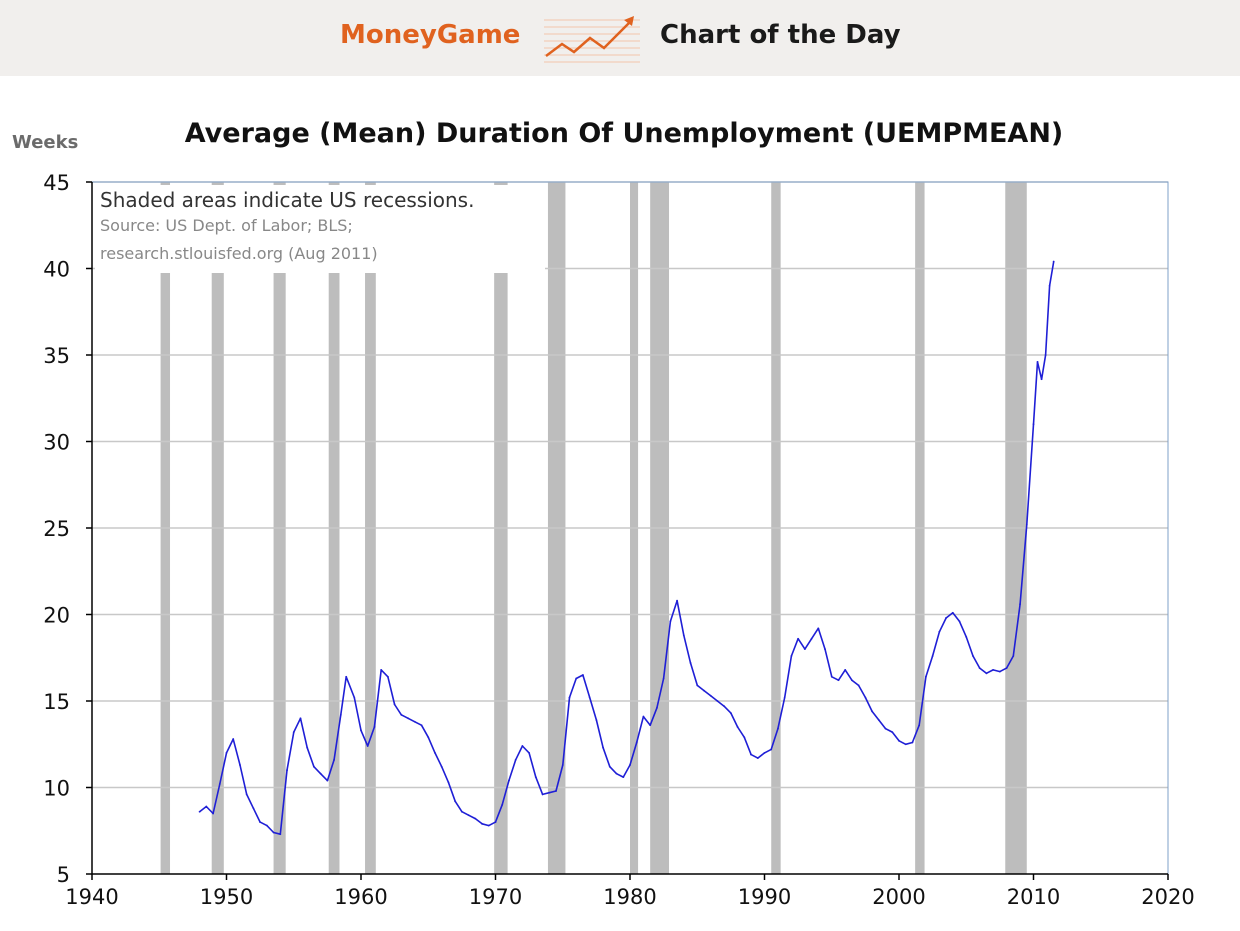  Describe the element at coordinates (1167, 897) in the screenshot. I see `x-tick-label: 2020` at that location.